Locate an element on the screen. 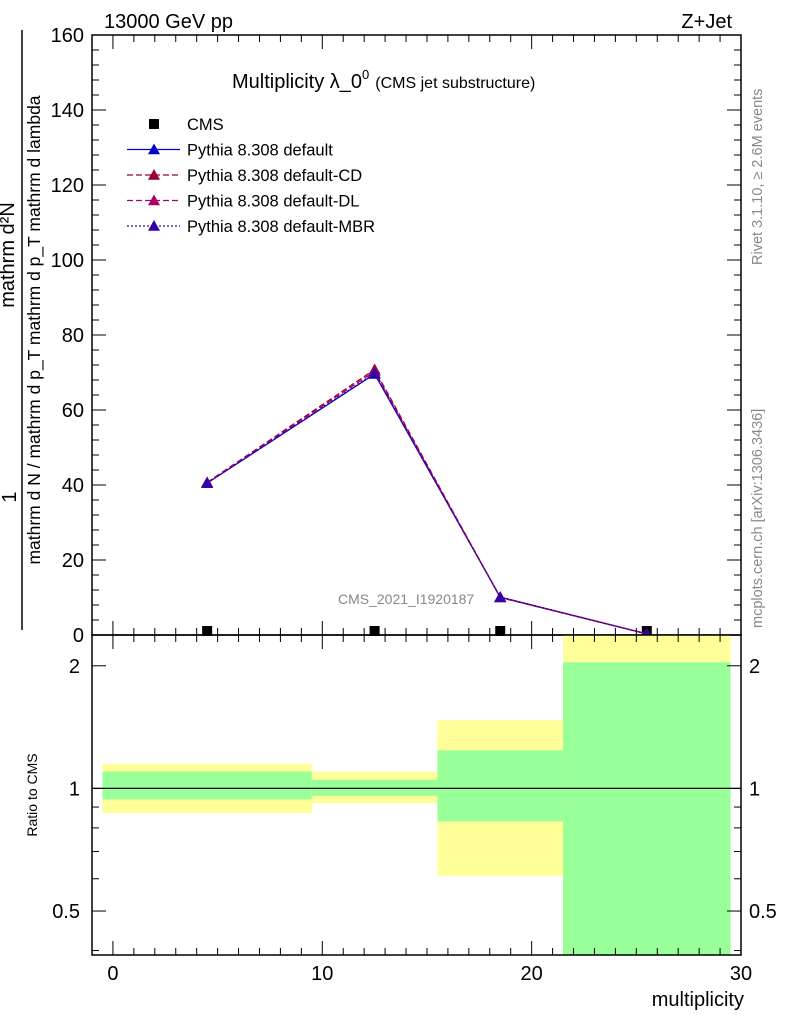 The height and width of the screenshot is (1024, 786). upper-ytick-label: 20 is located at coordinates (73, 561).